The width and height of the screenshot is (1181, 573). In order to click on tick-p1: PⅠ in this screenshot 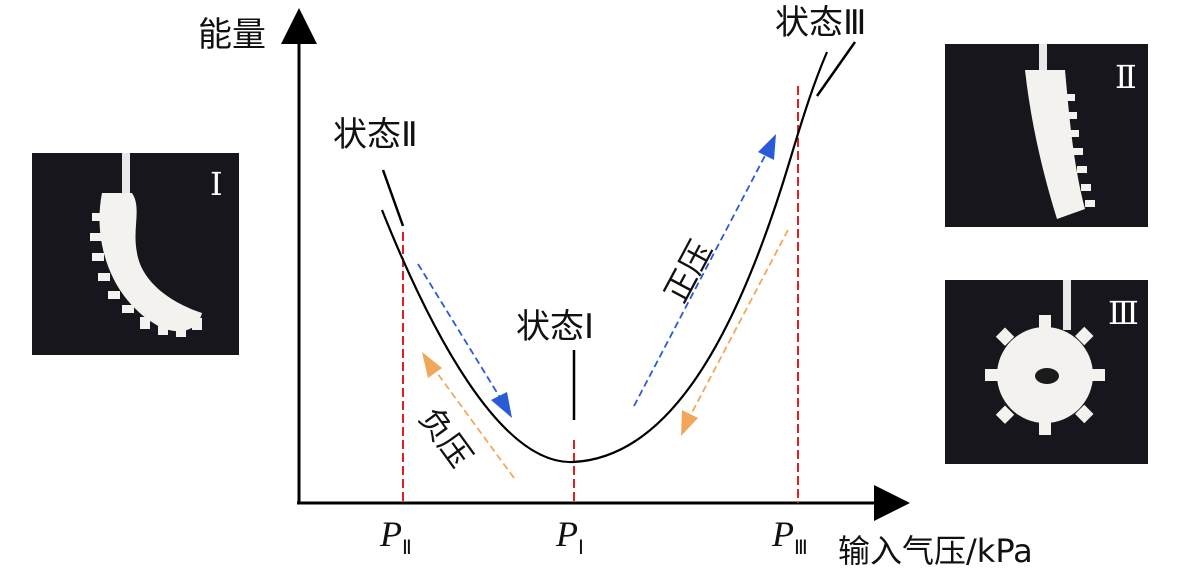, I will do `click(569, 536)`.